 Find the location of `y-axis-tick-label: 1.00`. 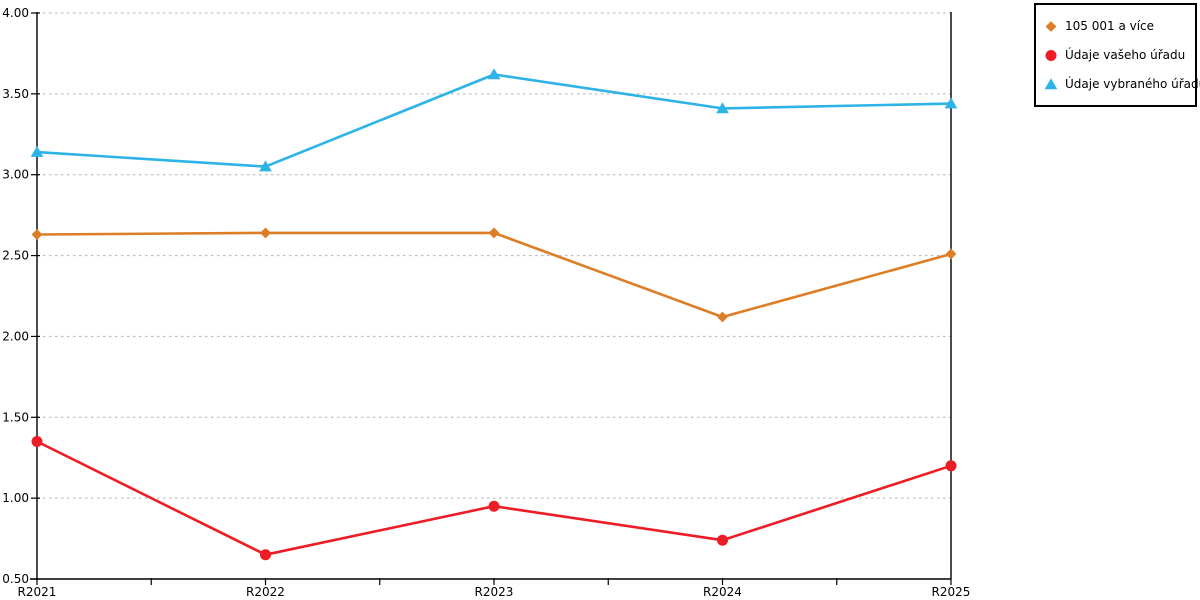

y-axis-tick-label: 1.00 is located at coordinates (15, 498).